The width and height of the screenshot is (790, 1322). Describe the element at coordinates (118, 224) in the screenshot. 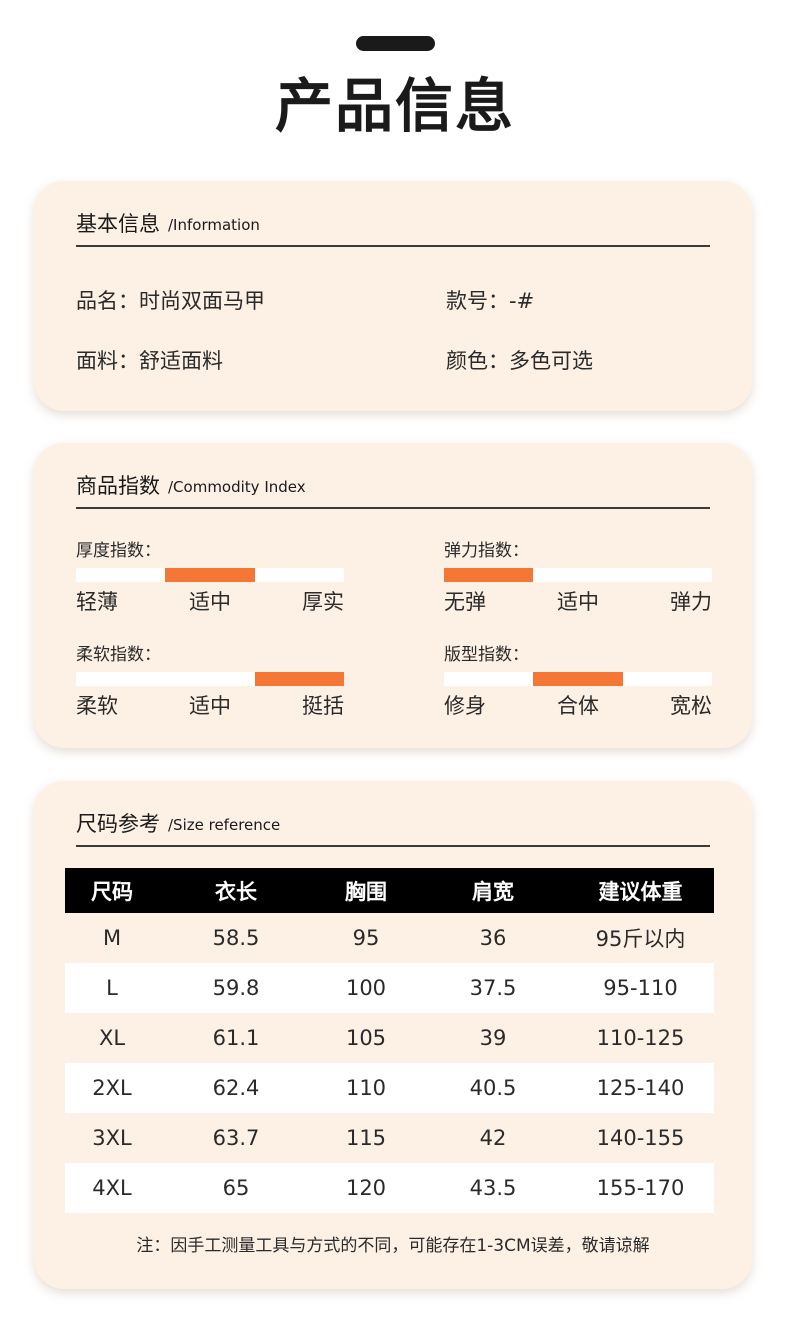

I see `basic-info-title: 基本信息` at that location.